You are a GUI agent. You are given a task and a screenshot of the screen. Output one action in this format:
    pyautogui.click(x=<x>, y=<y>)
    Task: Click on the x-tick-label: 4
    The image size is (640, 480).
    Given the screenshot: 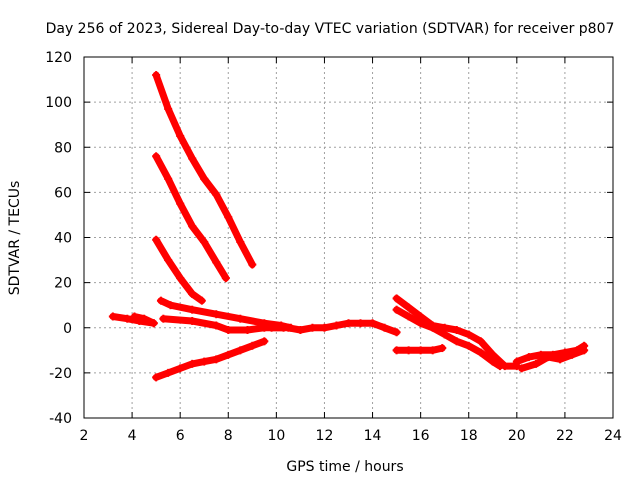 What is the action you would take?
    pyautogui.click(x=132, y=436)
    